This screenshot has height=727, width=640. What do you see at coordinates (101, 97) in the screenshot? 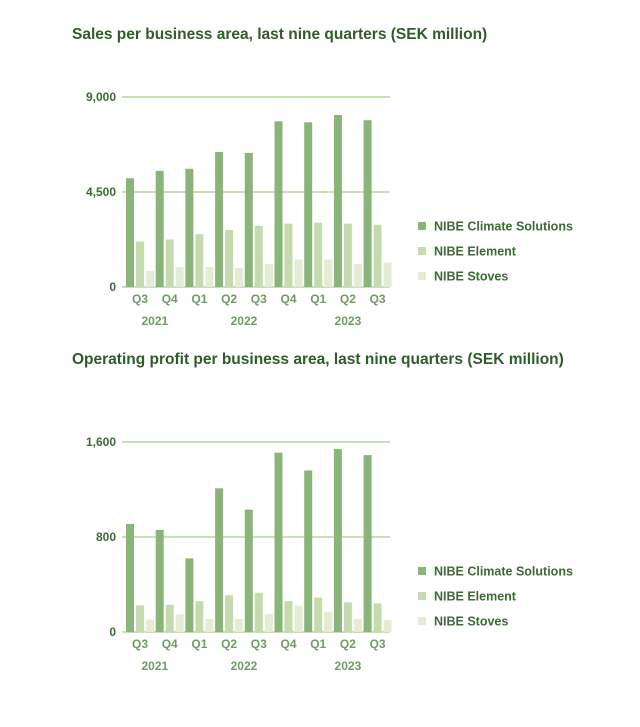
I see `sales-ytick-label: 9,000` at bounding box center [101, 97].